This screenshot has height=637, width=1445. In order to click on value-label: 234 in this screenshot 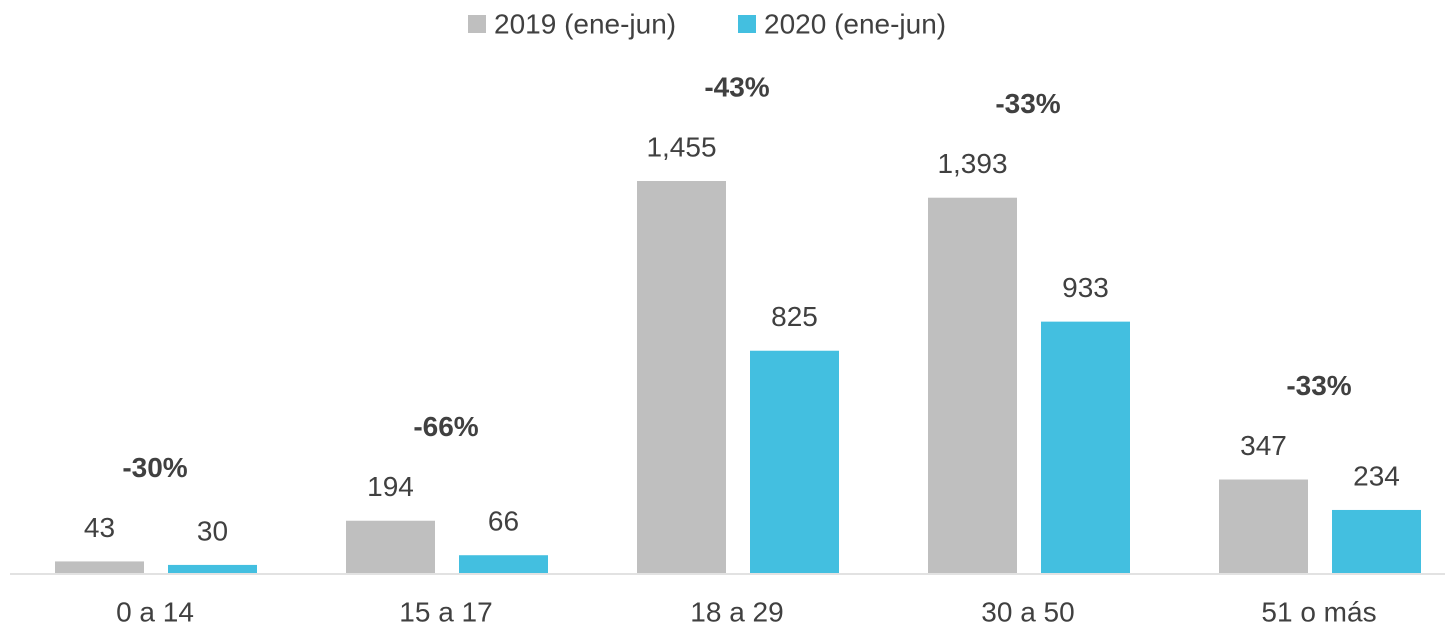, I will do `click(1376, 475)`.